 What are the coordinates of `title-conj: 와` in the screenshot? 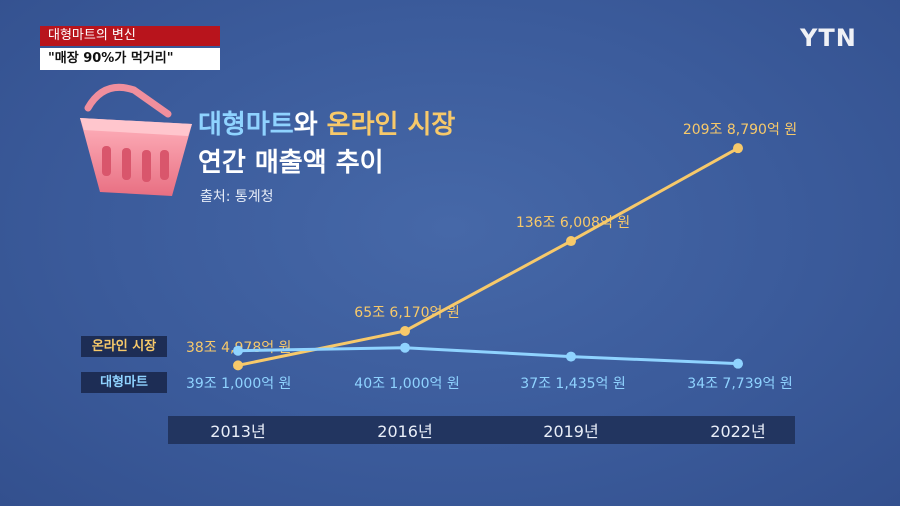 It's located at (310, 125).